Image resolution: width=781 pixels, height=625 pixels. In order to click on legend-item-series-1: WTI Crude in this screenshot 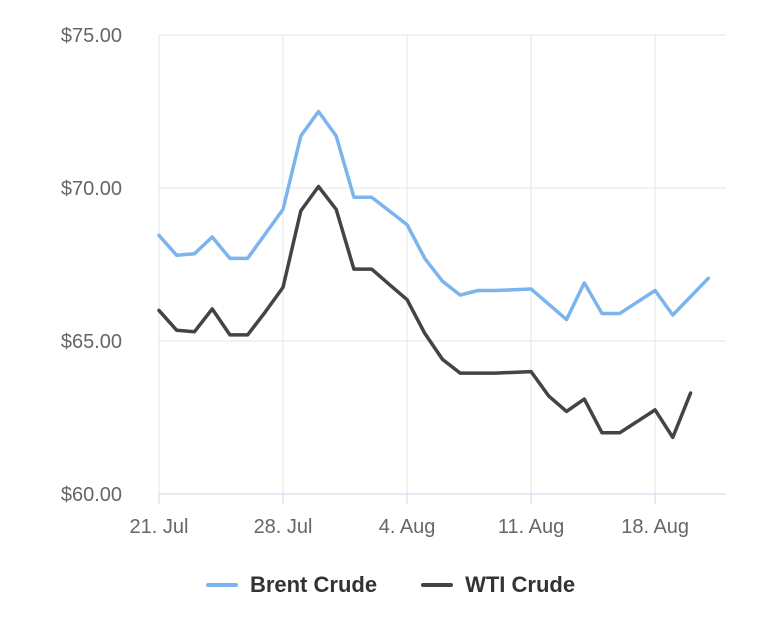, I will do `click(498, 585)`.